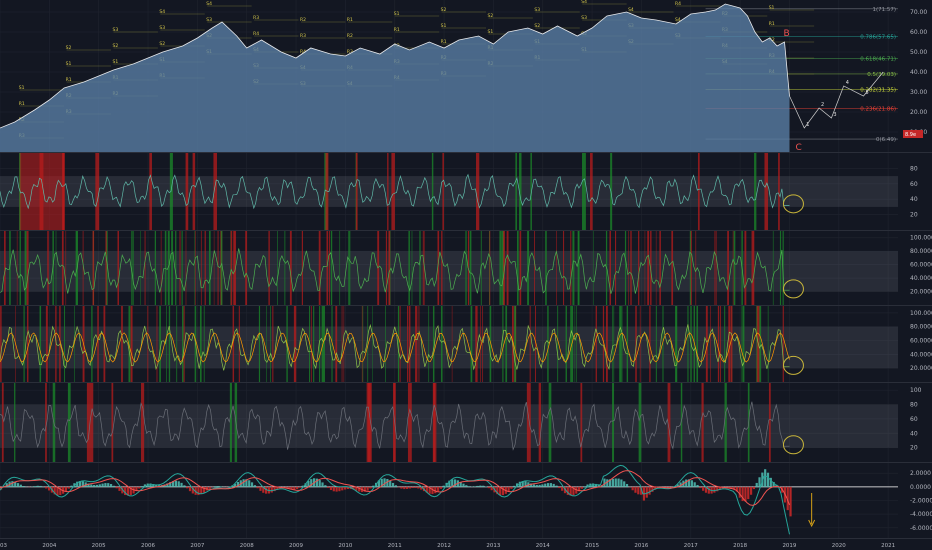  Describe the element at coordinates (921, 292) in the screenshot. I see `y-tick-label: 20.0000` at that location.